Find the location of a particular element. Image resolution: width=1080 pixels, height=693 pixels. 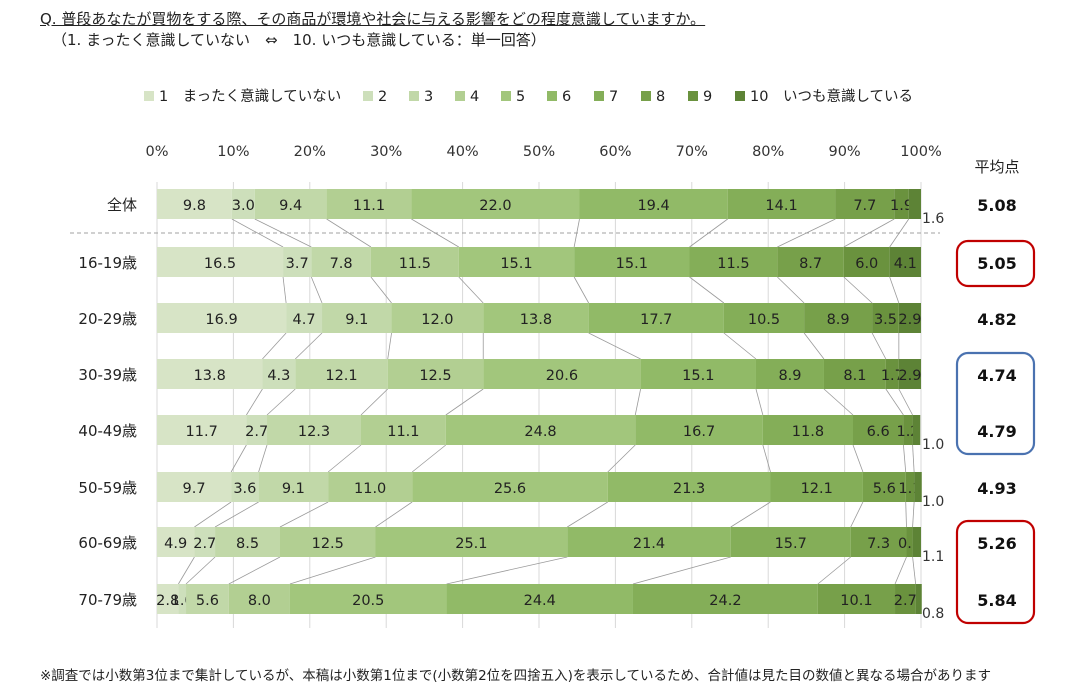

x-tick-label: 10% is located at coordinates (233, 152).